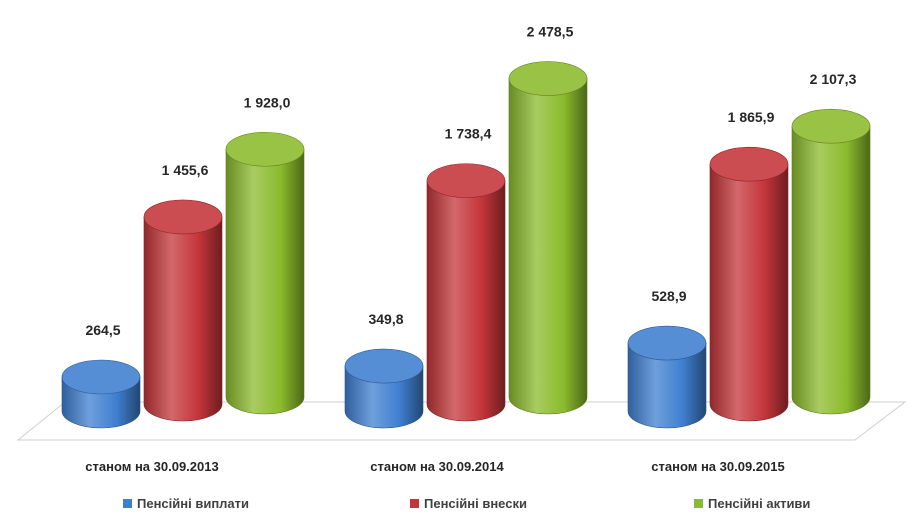 Image resolution: width=917 pixels, height=521 pixels. Describe the element at coordinates (751, 117) in the screenshot. I see `data-label: 1 865,9` at that location.